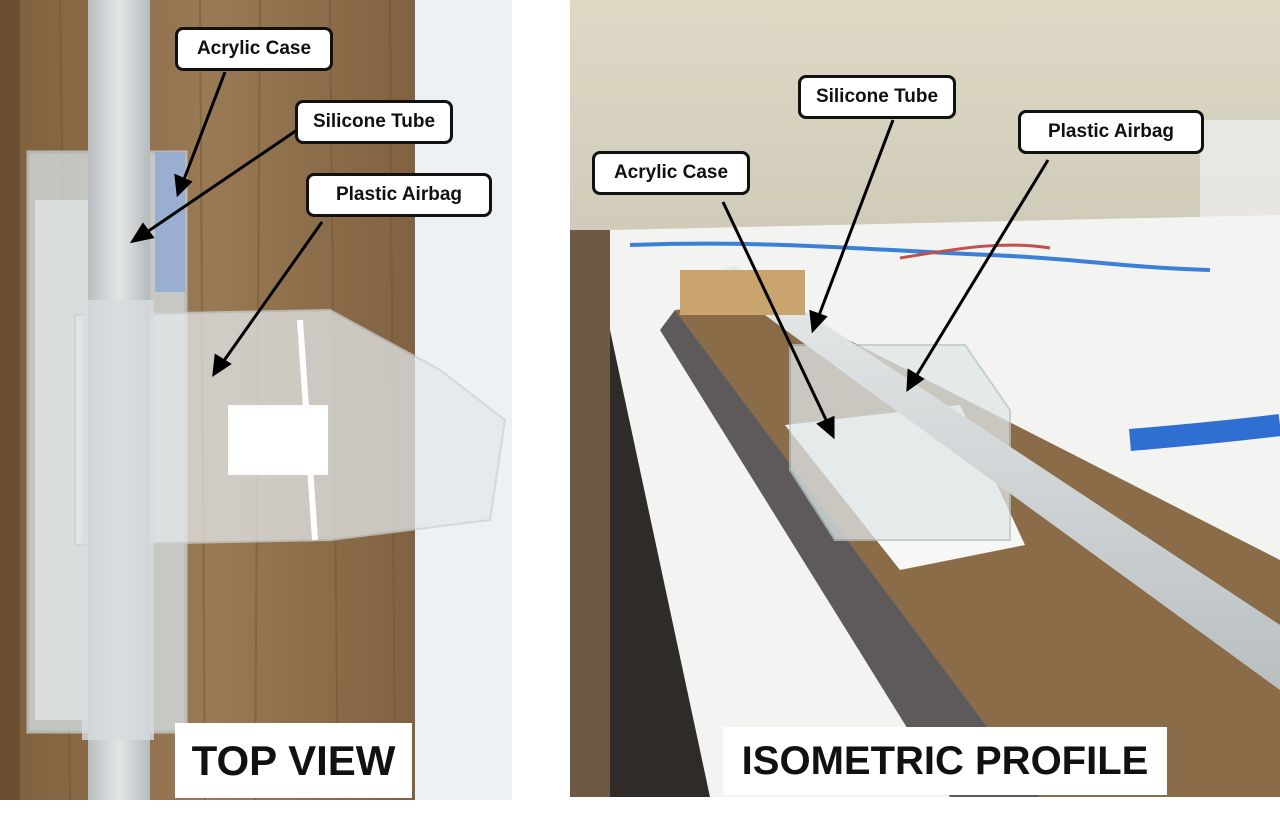 The height and width of the screenshot is (817, 1280). What do you see at coordinates (293, 760) in the screenshot?
I see `top-view-caption: TOP VIEW` at bounding box center [293, 760].